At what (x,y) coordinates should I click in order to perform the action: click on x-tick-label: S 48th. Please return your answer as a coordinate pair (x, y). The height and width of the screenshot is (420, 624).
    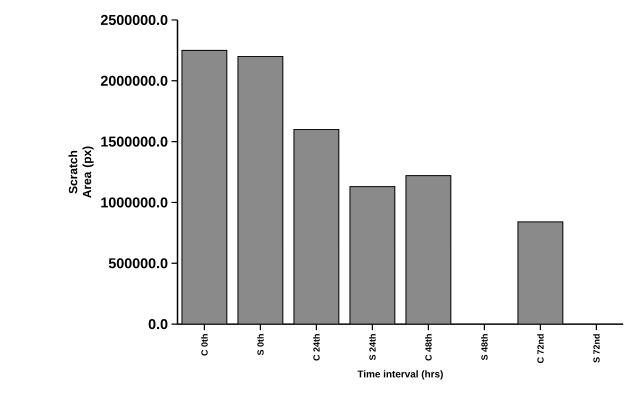
    Looking at the image, I should click on (484, 347).